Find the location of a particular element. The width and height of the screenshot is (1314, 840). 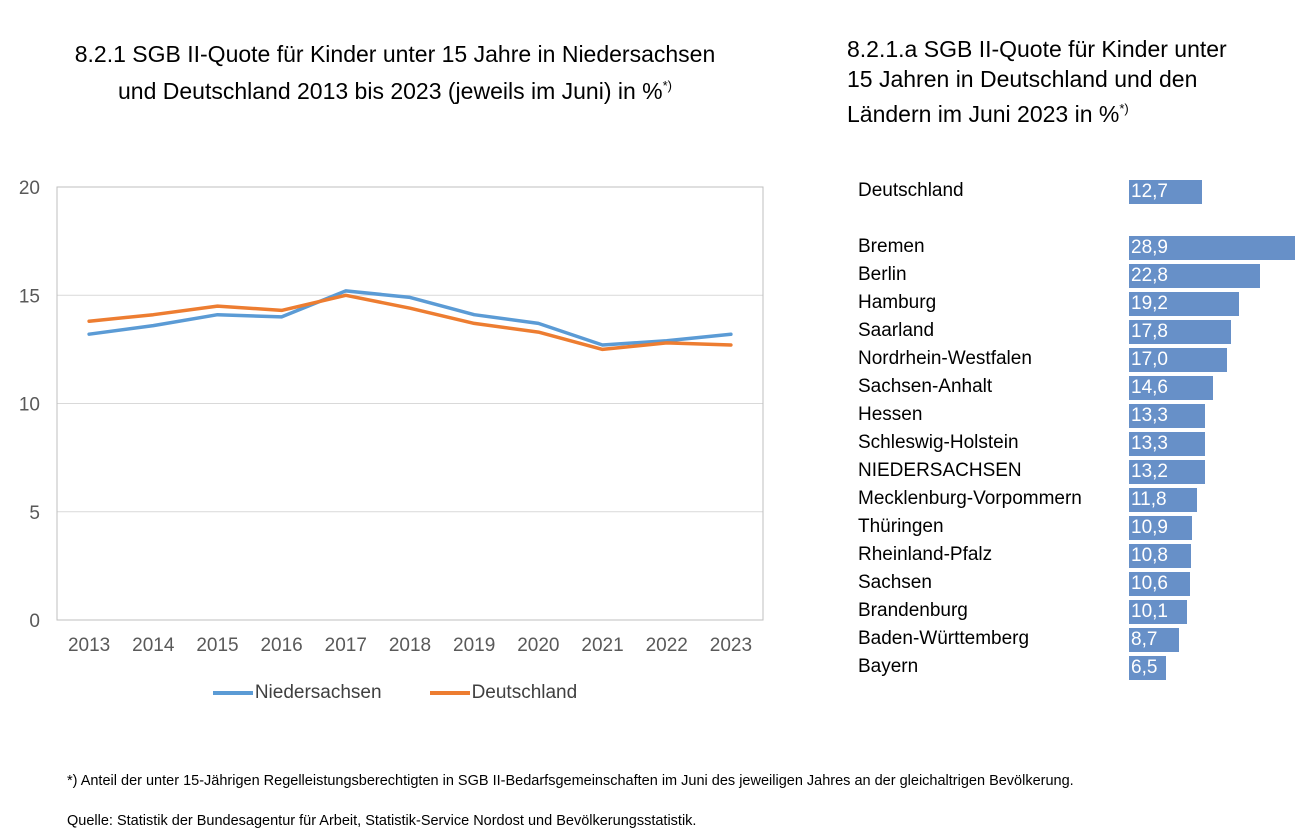

bar: 11,8 is located at coordinates (1163, 500).